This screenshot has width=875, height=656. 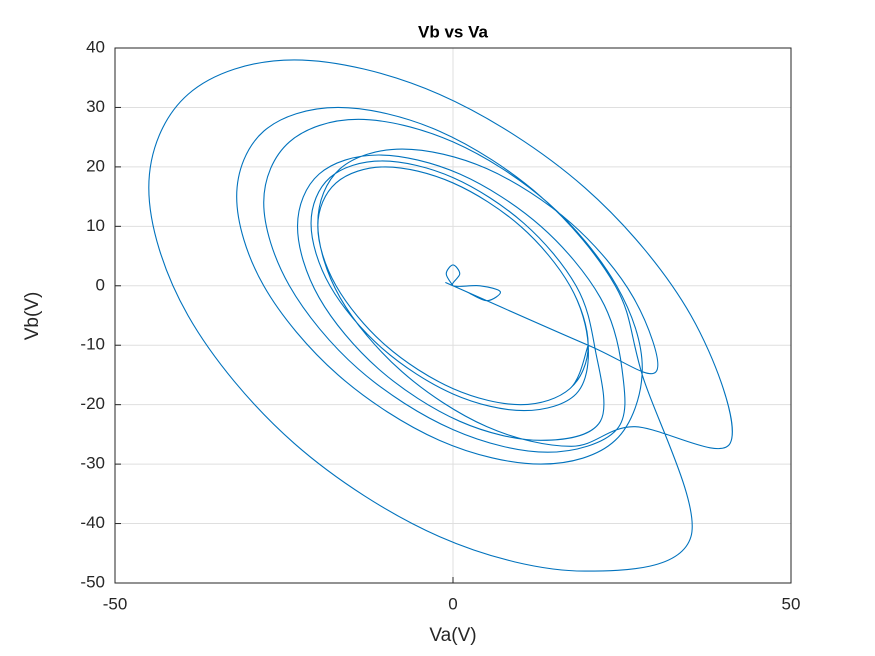 I want to click on y-tick-label: -30, so click(x=92, y=463).